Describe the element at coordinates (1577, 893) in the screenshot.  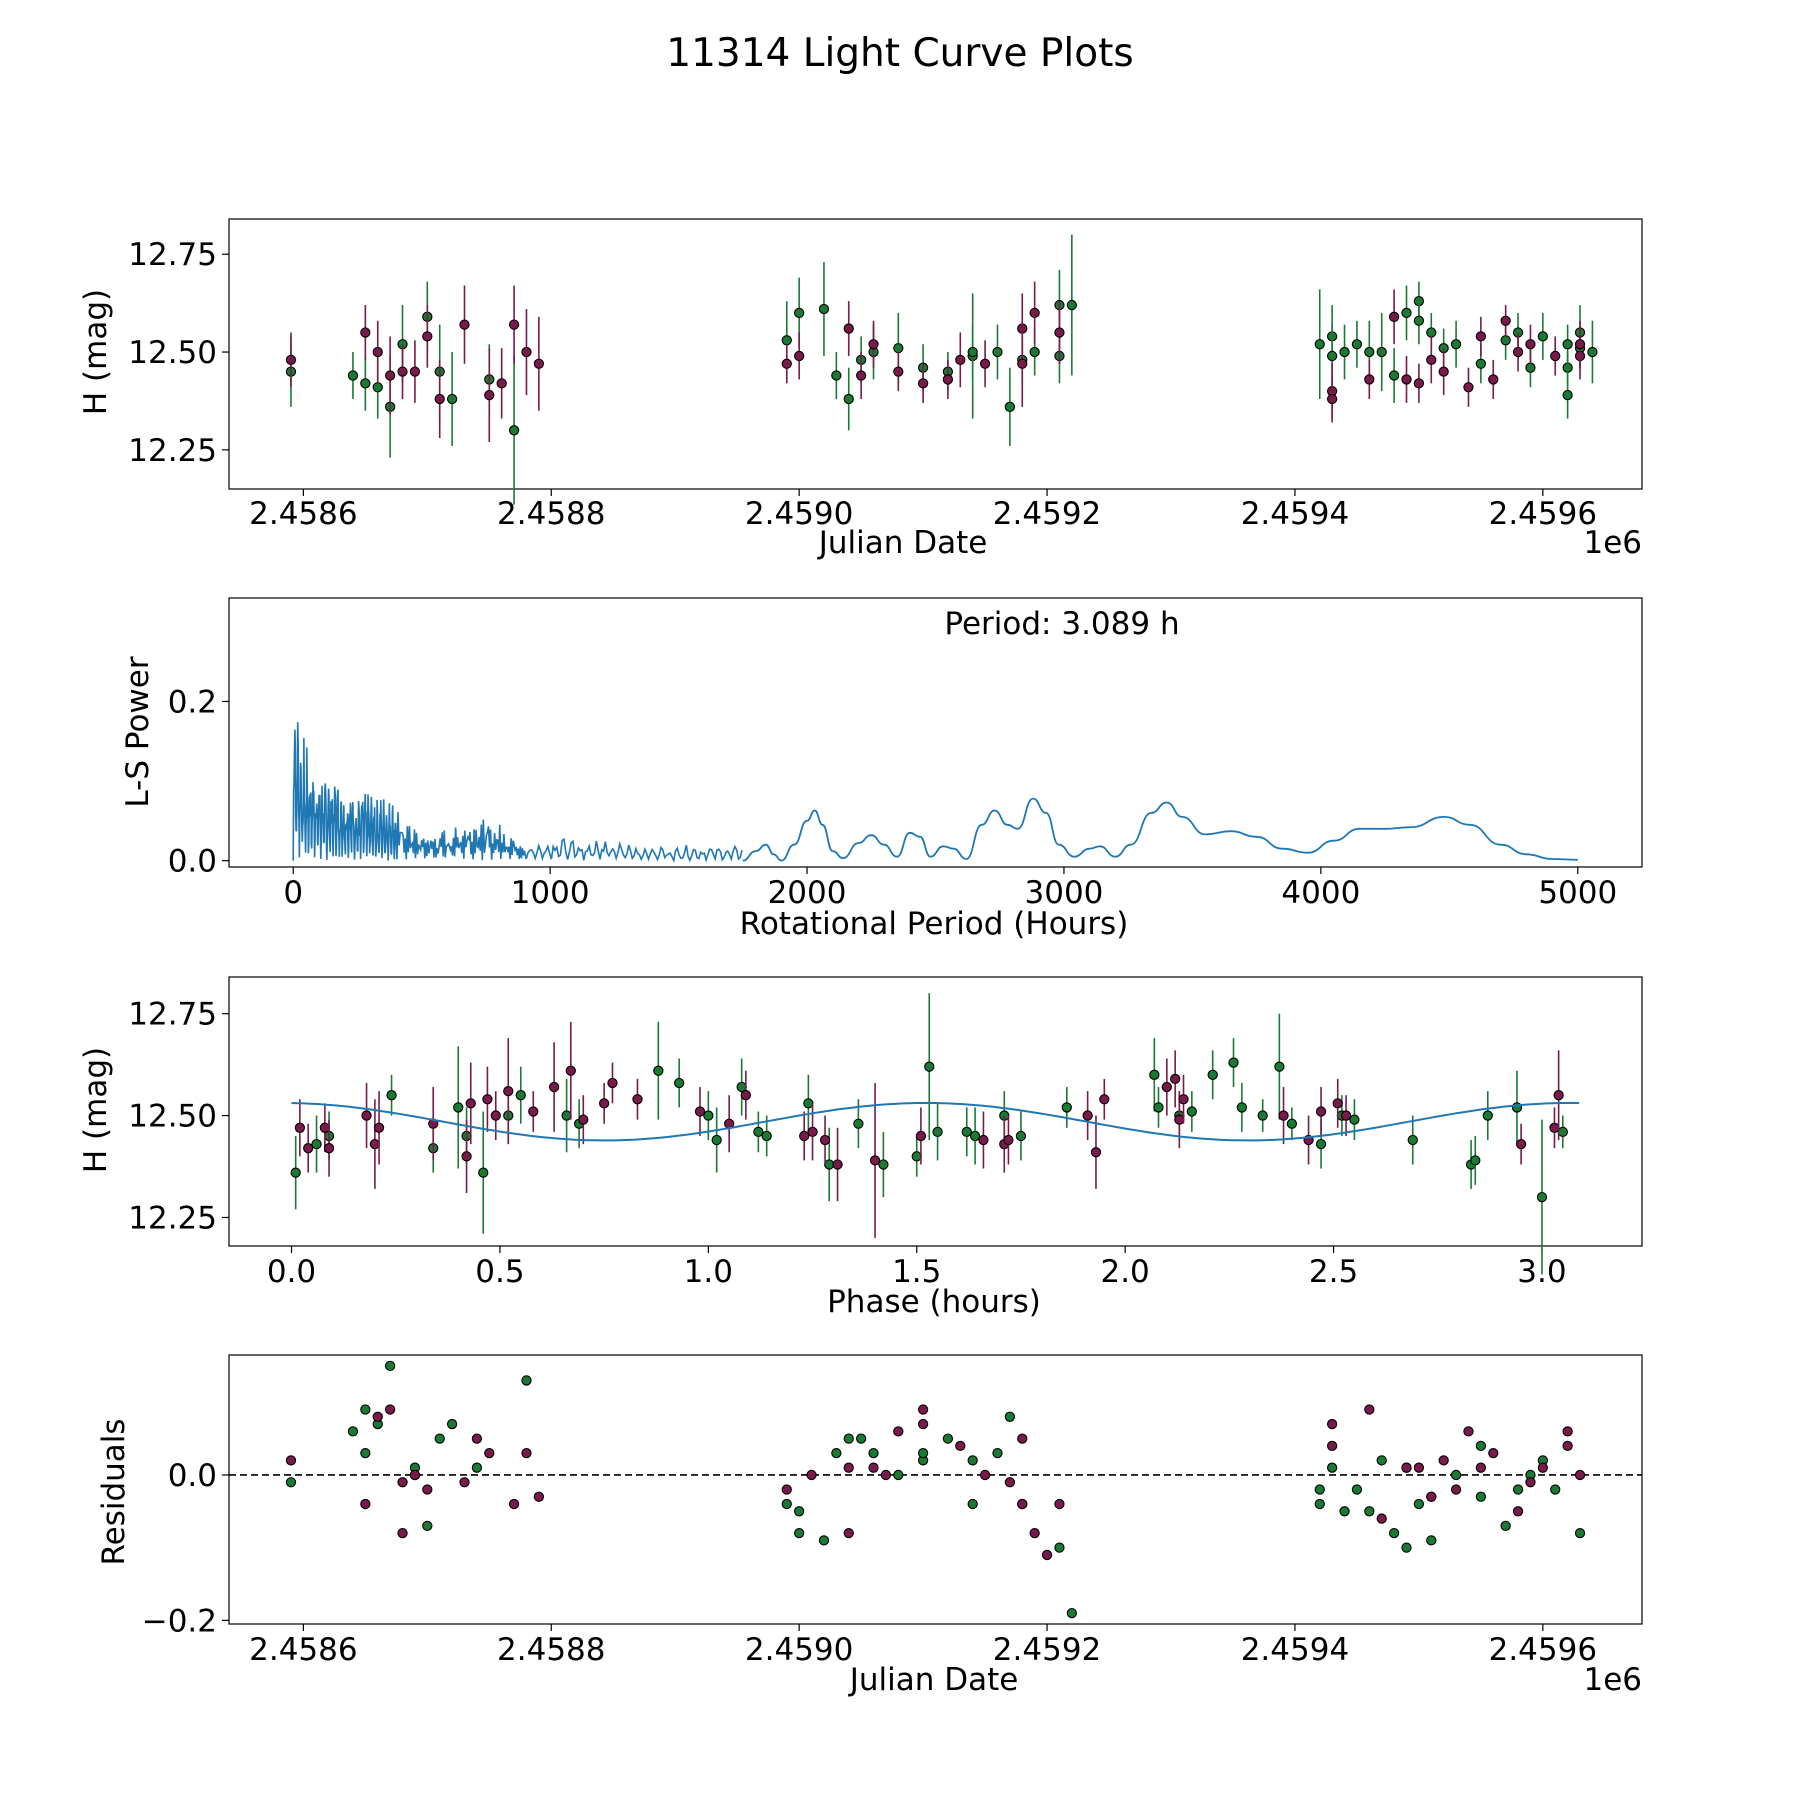
I see `periodogram-xtick-label: 5000` at that location.